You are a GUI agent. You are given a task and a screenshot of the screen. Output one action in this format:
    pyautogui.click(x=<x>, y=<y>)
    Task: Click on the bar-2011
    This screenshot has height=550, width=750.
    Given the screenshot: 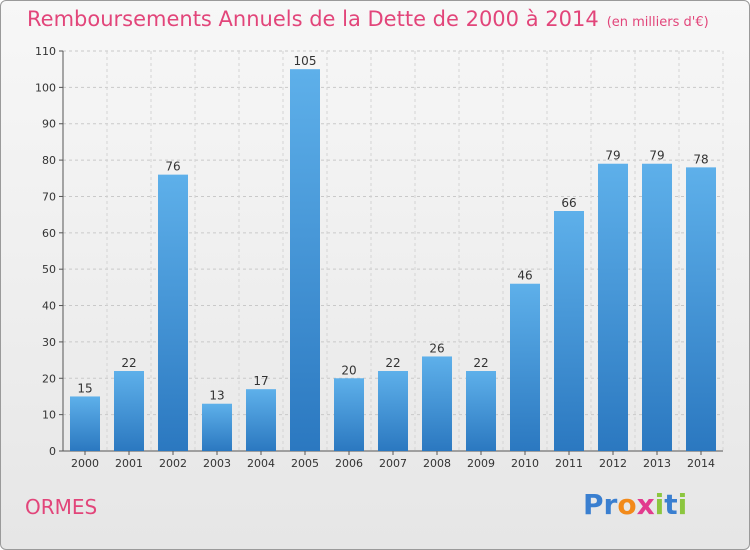 What is the action you would take?
    pyautogui.click(x=569, y=331)
    